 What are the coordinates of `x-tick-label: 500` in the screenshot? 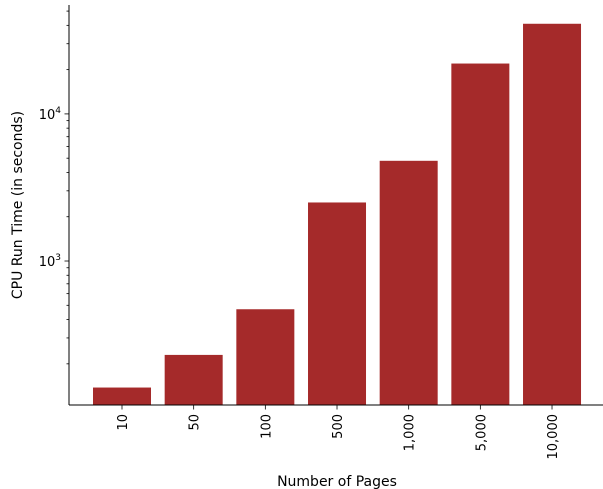 It's located at (338, 426).